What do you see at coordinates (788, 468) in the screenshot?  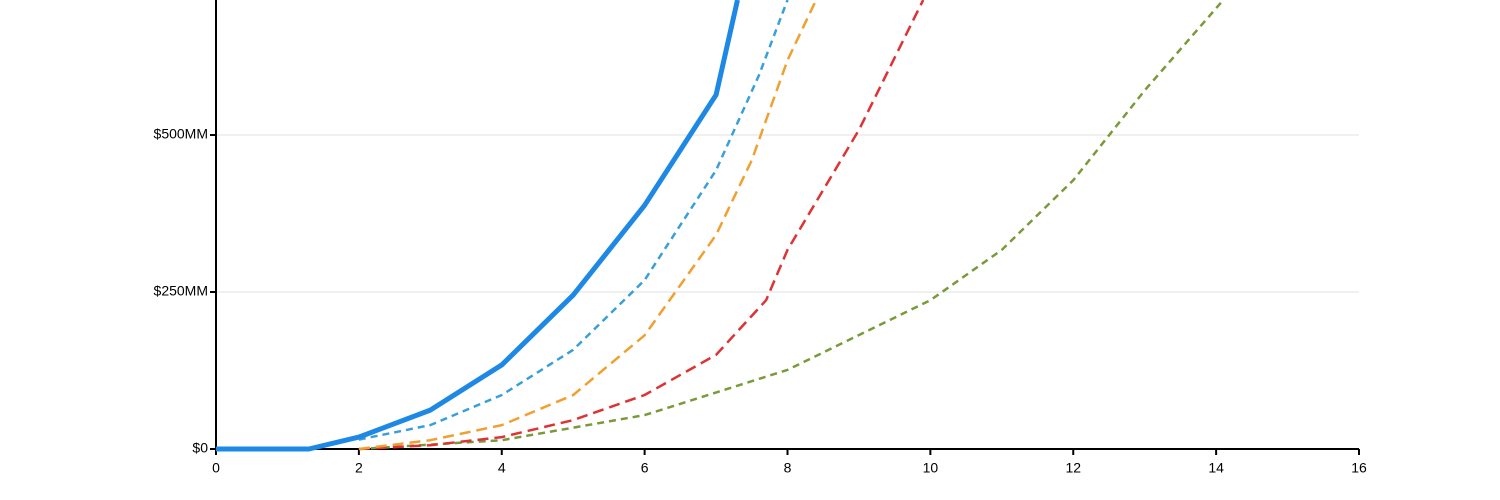 I see `x-tick-label: 8` at bounding box center [788, 468].